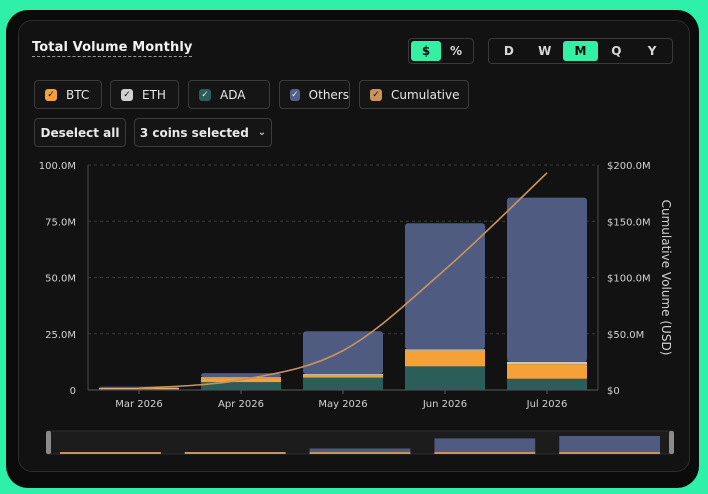 The width and height of the screenshot is (708, 494). Describe the element at coordinates (508, 51) in the screenshot. I see `period-day-button: D` at that location.